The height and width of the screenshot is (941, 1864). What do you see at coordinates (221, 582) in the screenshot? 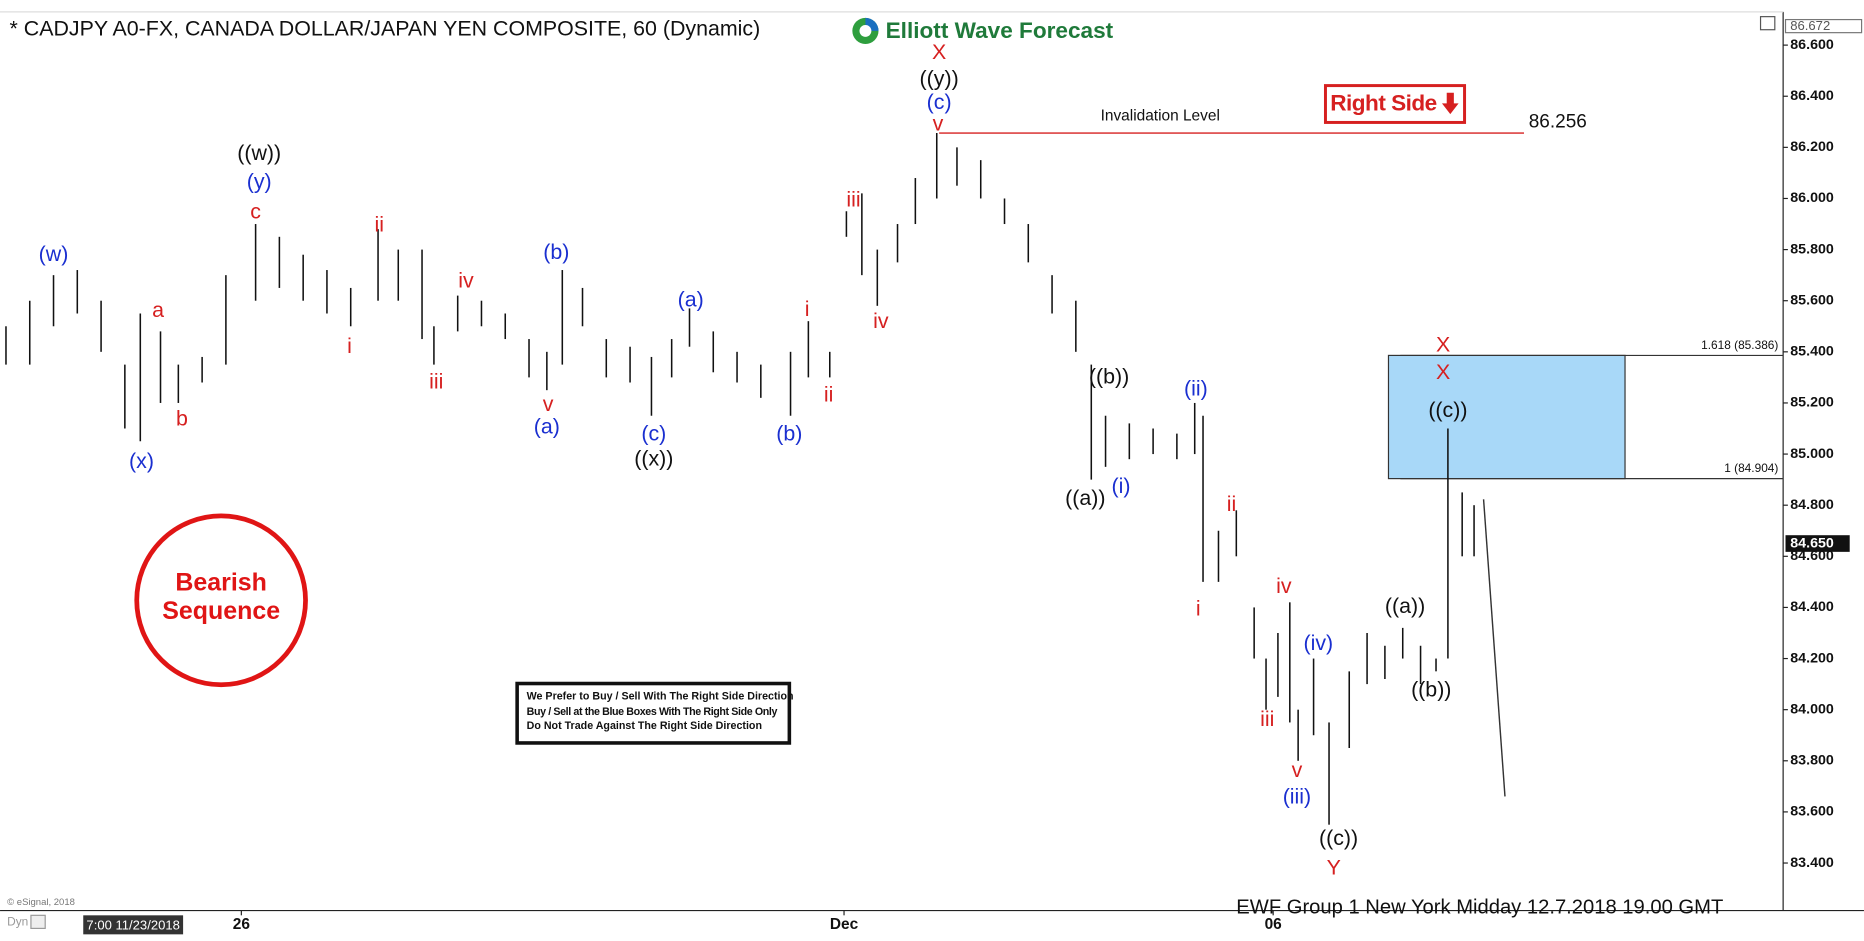
I see `bearish-label: Bearish` at bounding box center [221, 582].